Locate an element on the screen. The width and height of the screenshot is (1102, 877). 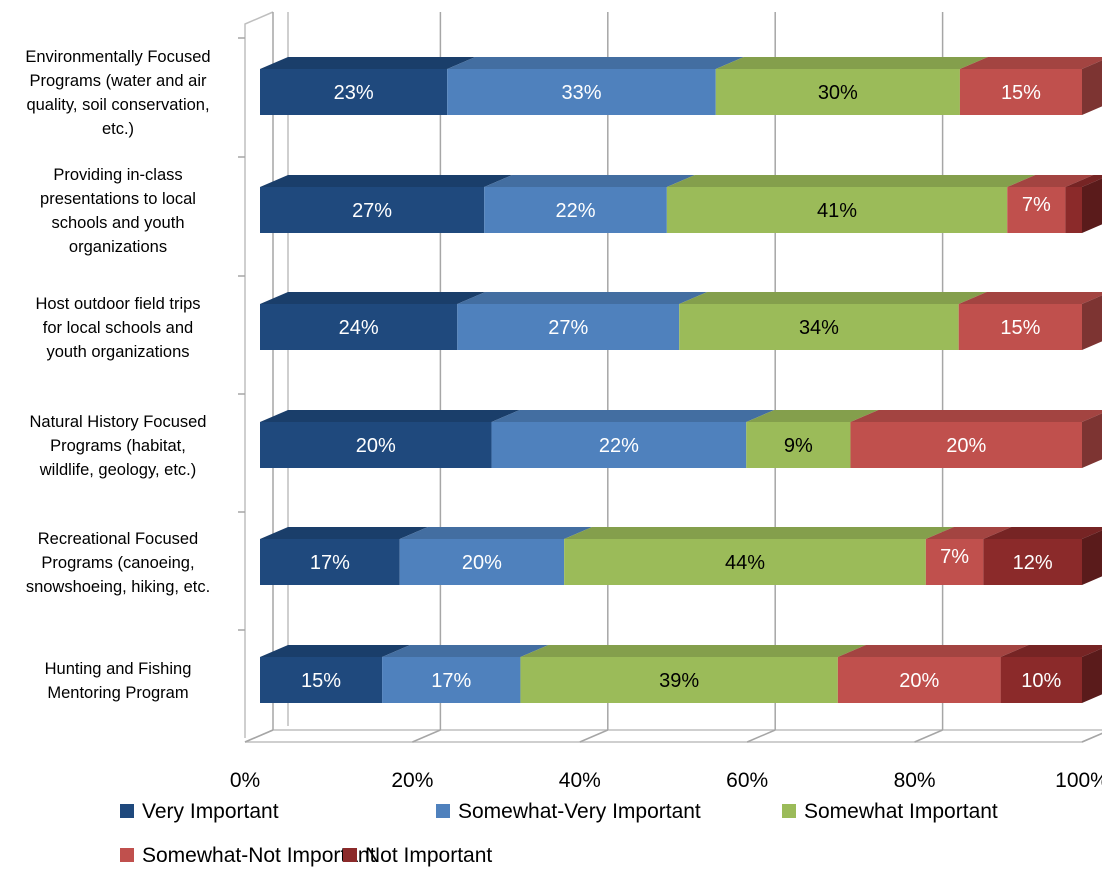
bar-segment: 41% is located at coordinates (851, 204).